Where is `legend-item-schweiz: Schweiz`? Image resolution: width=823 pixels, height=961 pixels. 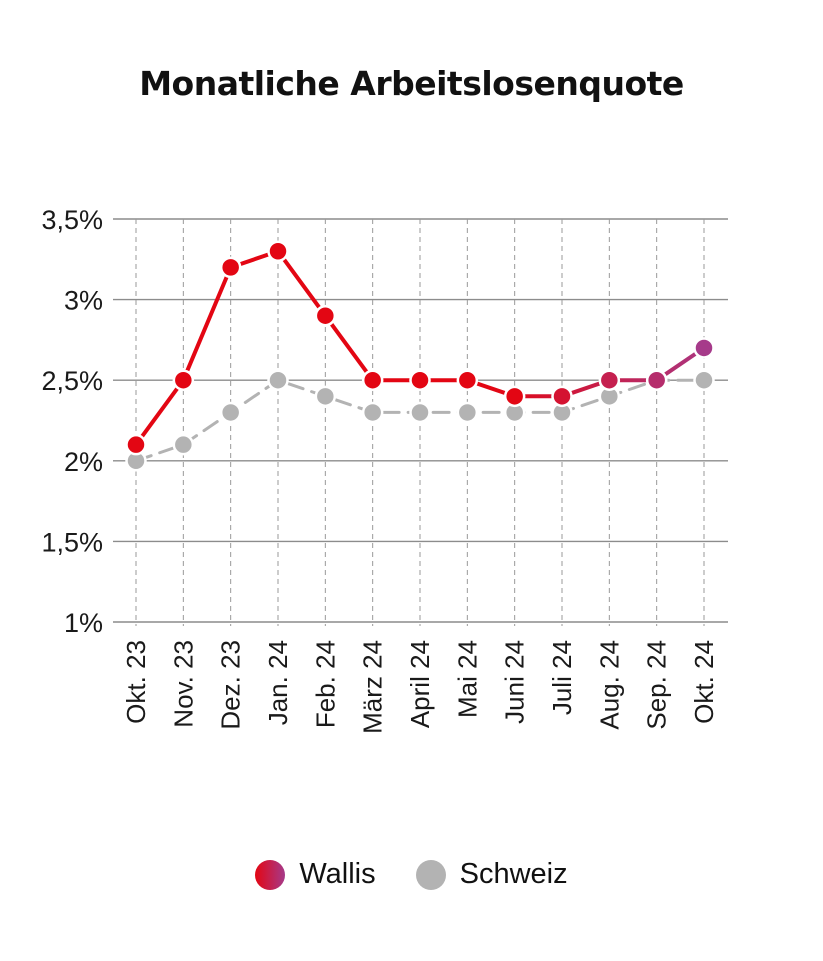 legend-item-schweiz: Schweiz is located at coordinates (491, 874).